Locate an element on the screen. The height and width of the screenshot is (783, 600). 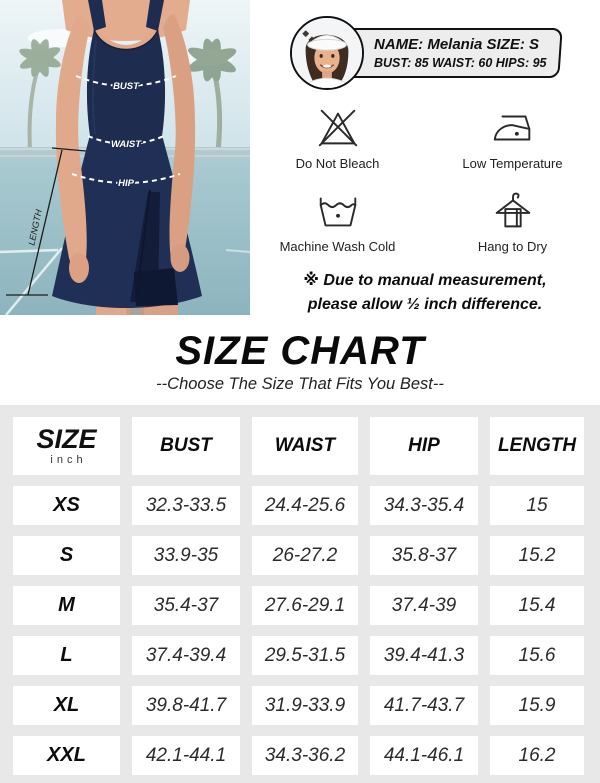
column-header-size: SIZE inch is located at coordinates (66, 446).